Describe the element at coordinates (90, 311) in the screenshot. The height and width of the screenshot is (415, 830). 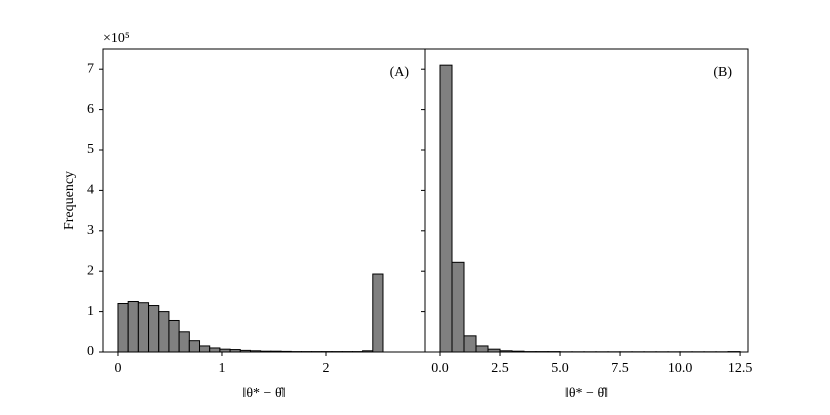
I see `y-tick-label: 1` at that location.